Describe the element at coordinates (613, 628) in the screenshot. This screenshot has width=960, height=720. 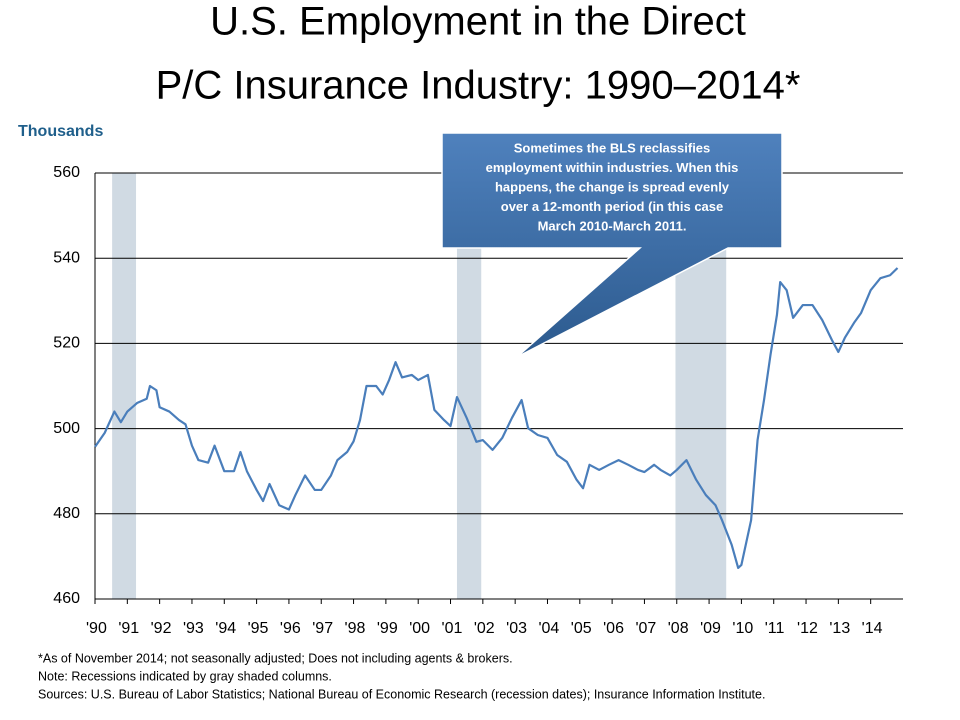
I see `x-tick-label: '06` at that location.